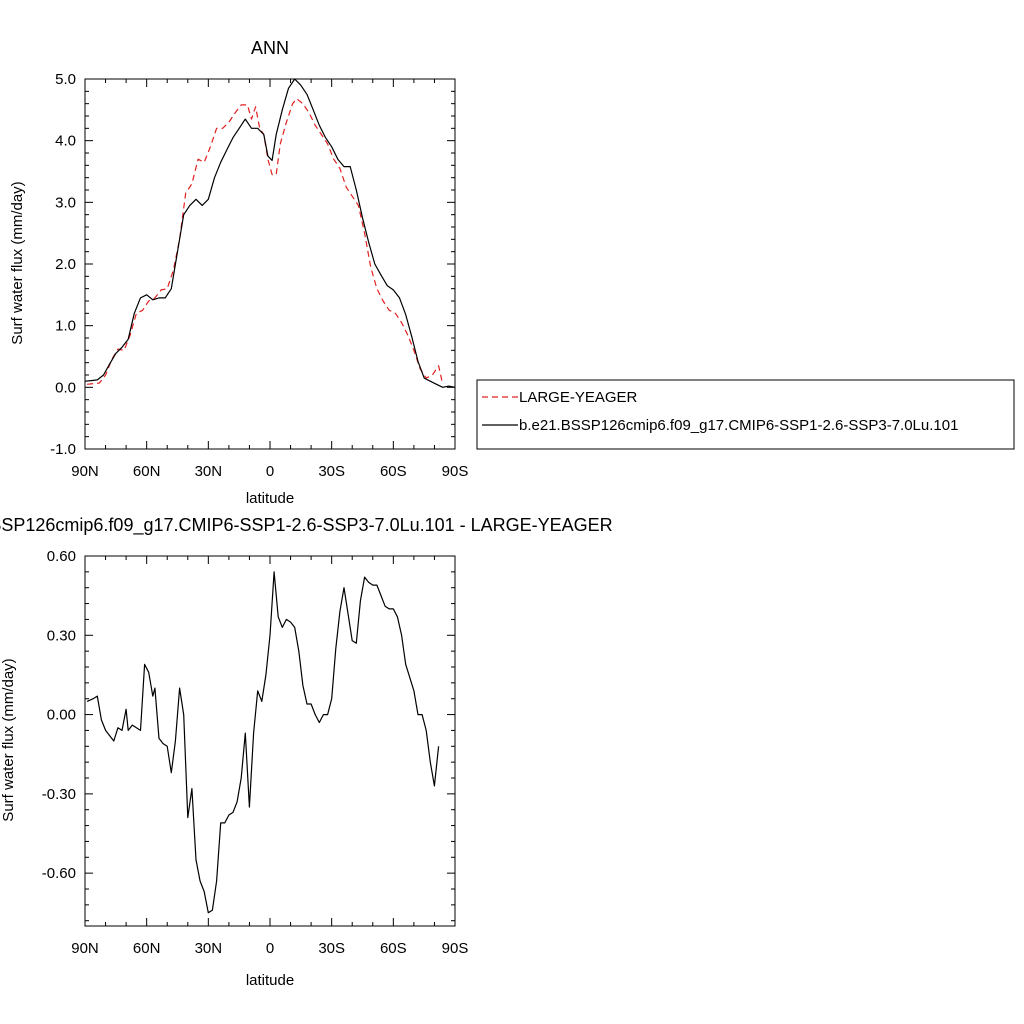 This screenshot has height=1024, width=1024. I want to click on chart-title: ANN, so click(270, 48).